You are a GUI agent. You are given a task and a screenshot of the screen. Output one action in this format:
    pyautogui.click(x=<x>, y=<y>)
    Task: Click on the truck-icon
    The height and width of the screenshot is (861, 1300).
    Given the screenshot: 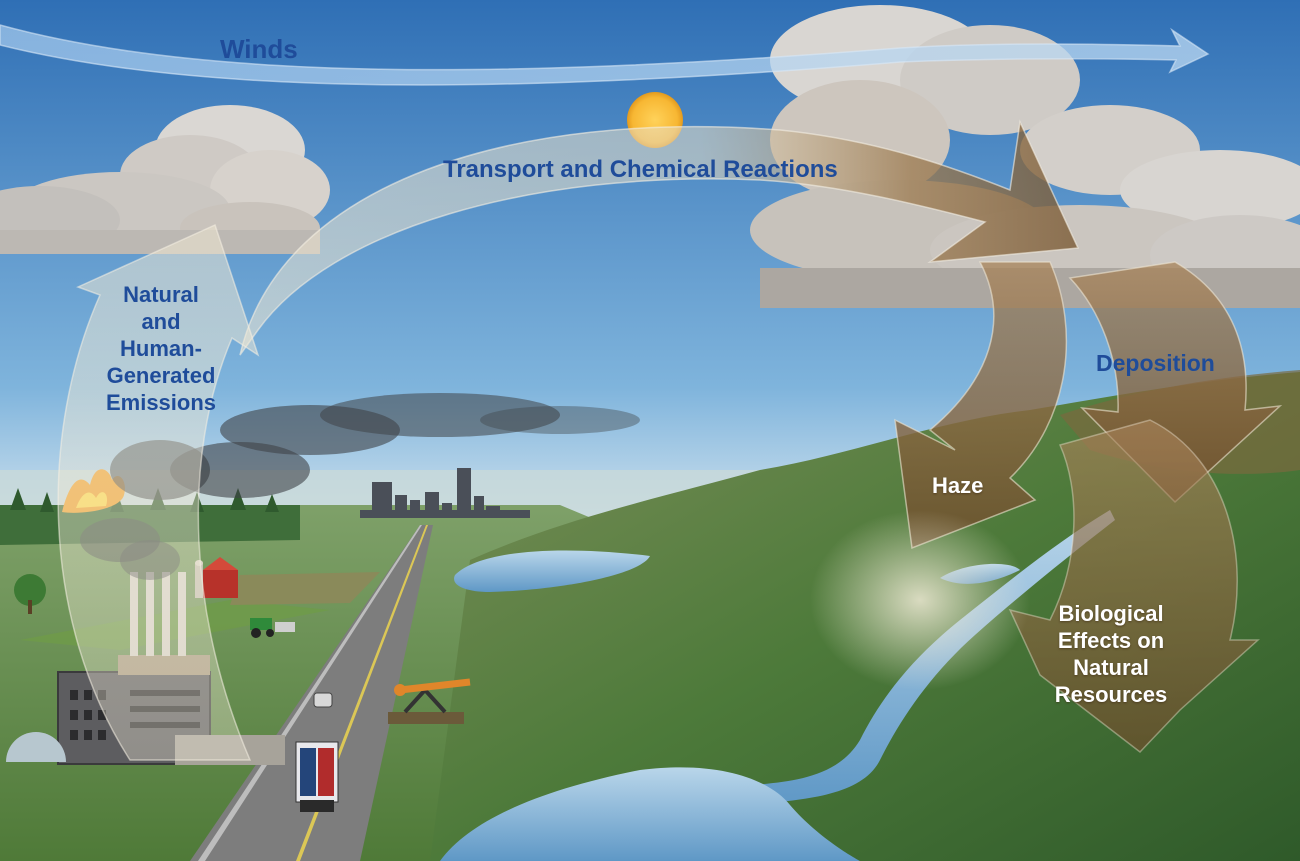 What is the action you would take?
    pyautogui.click(x=317, y=776)
    